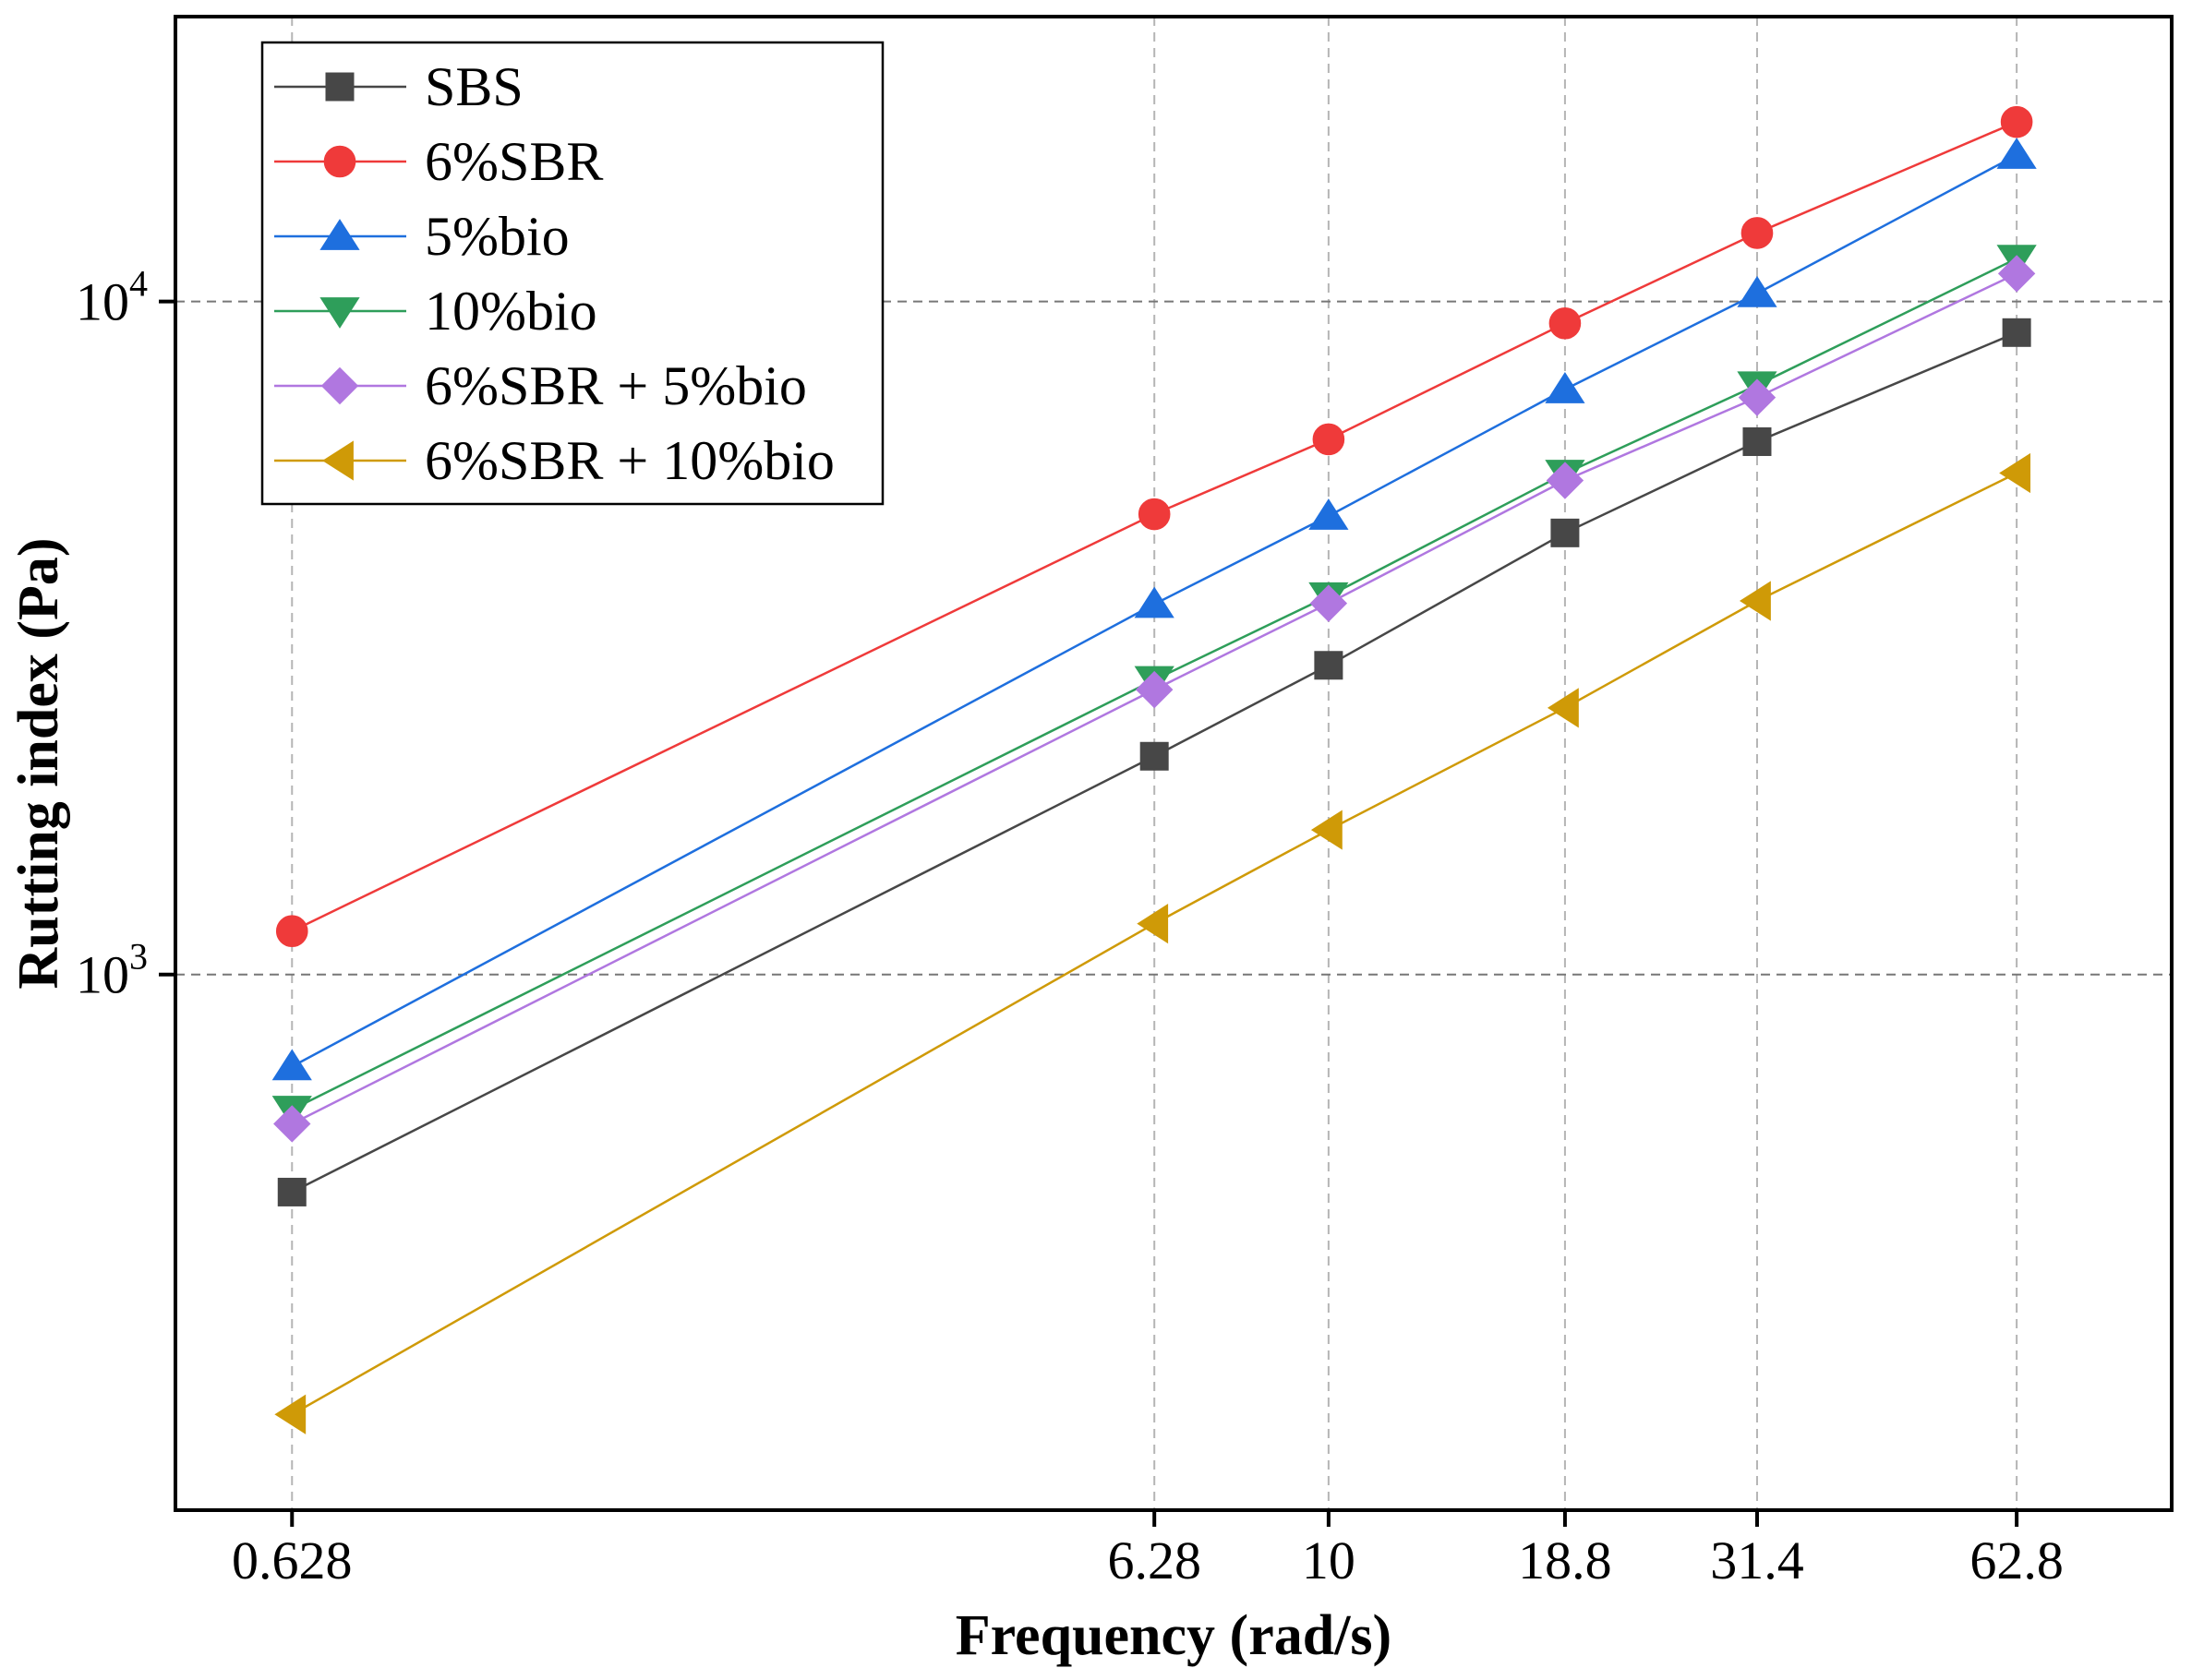 The image size is (2192, 1680). Describe the element at coordinates (511, 311) in the screenshot. I see `legend-label: 10%bio` at that location.